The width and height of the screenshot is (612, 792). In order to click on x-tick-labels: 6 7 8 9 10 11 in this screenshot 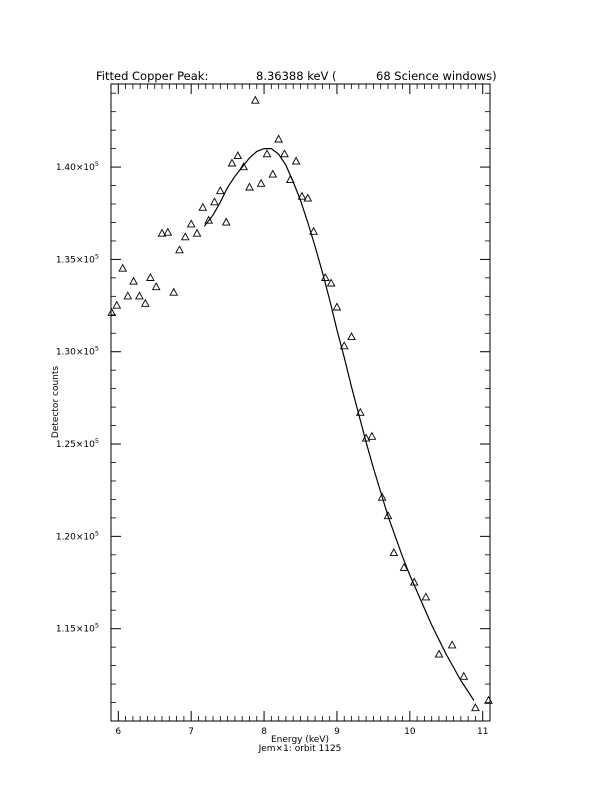, I will do `click(301, 732)`.